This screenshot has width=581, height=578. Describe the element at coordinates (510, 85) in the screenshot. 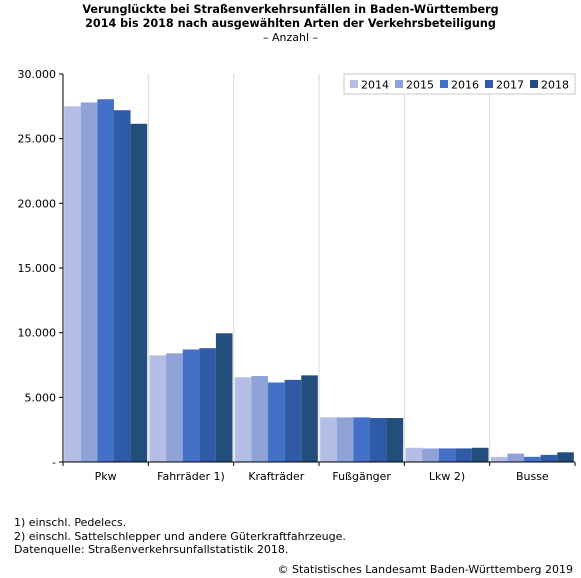

I see `legend-label-2017: 2017` at that location.